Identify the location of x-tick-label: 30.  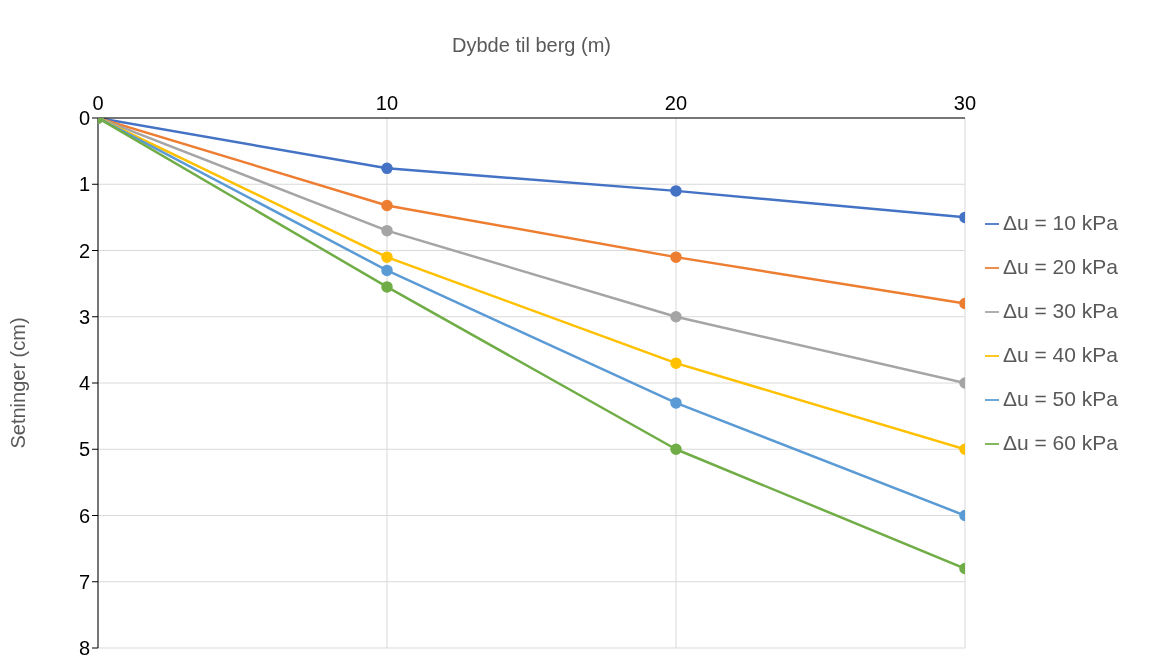
(965, 103).